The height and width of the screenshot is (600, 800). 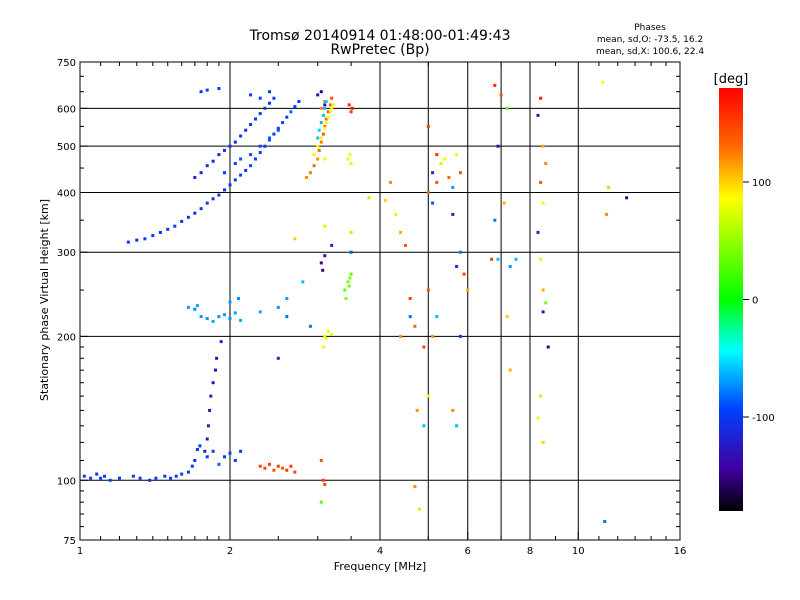 I want to click on phase-info-o-stats: mean, sd,O: -73.5, 16.2, so click(x=650, y=40).